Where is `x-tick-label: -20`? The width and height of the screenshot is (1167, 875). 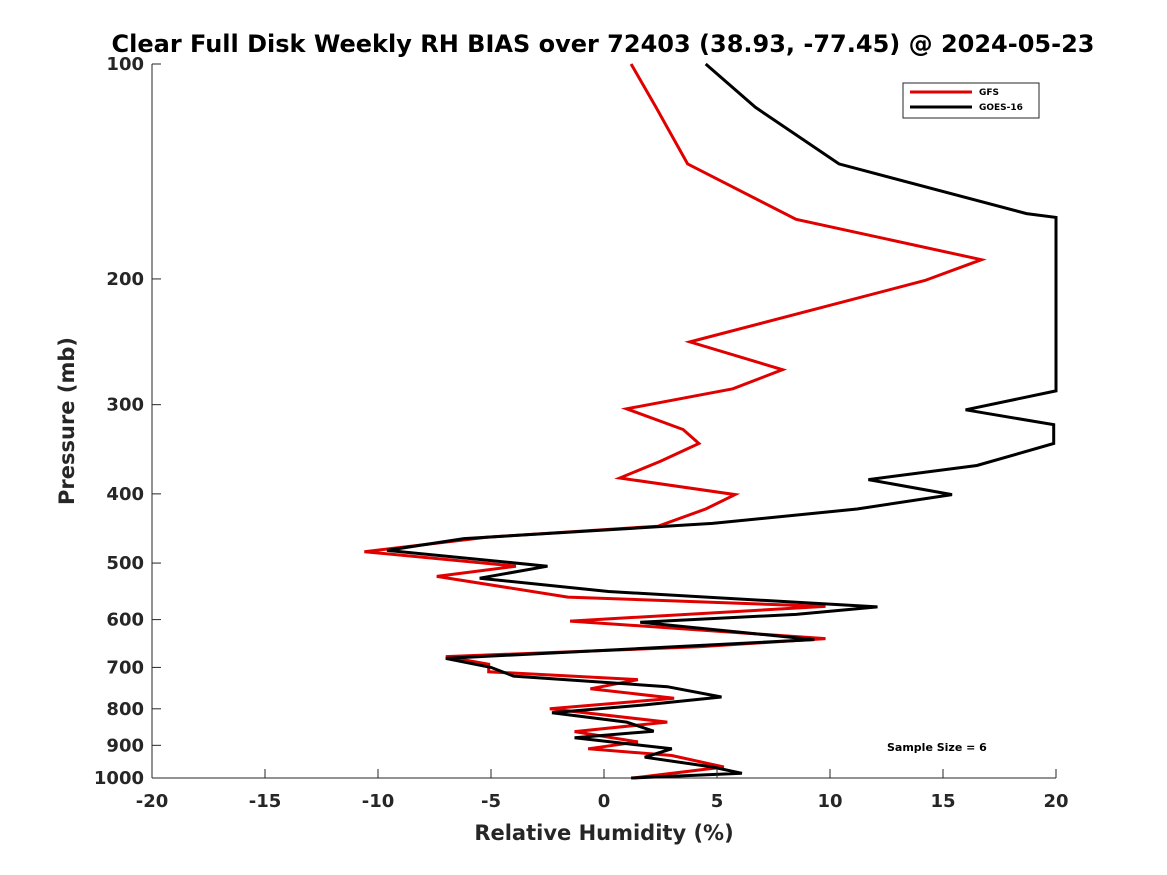
x-tick-label: -20 is located at coordinates (152, 801).